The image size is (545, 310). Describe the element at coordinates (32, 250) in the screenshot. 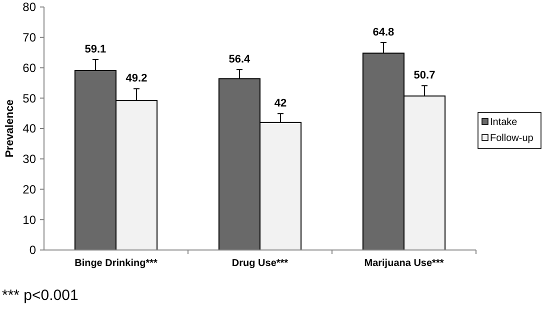

I see `y-tick-label: 0` at that location.